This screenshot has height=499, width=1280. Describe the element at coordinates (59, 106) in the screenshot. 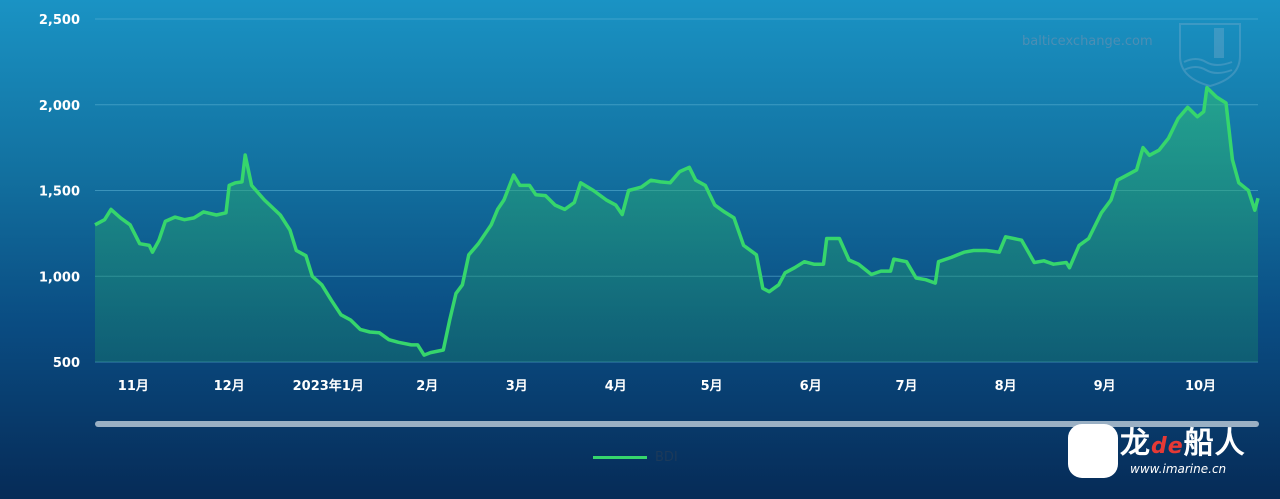

I see `y-tick-label: 2,000` at that location.